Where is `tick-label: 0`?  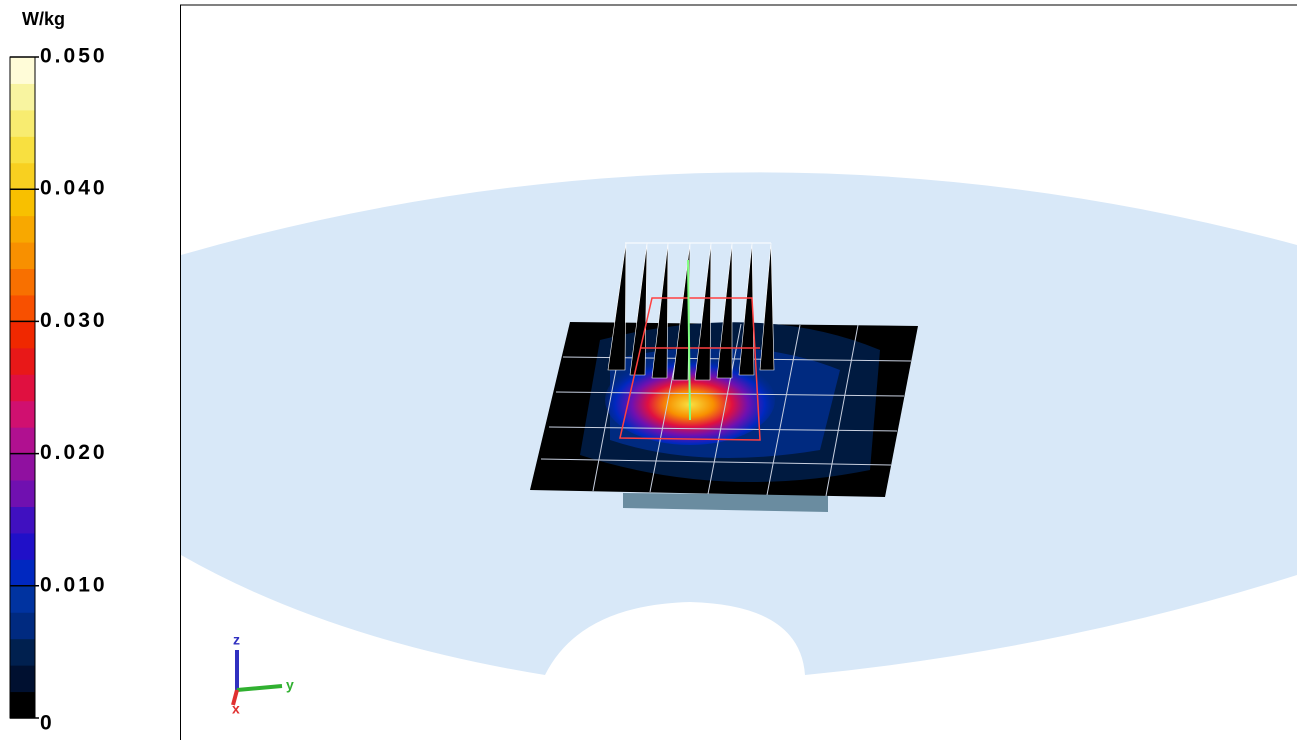
tick-label: 0 is located at coordinates (47, 723).